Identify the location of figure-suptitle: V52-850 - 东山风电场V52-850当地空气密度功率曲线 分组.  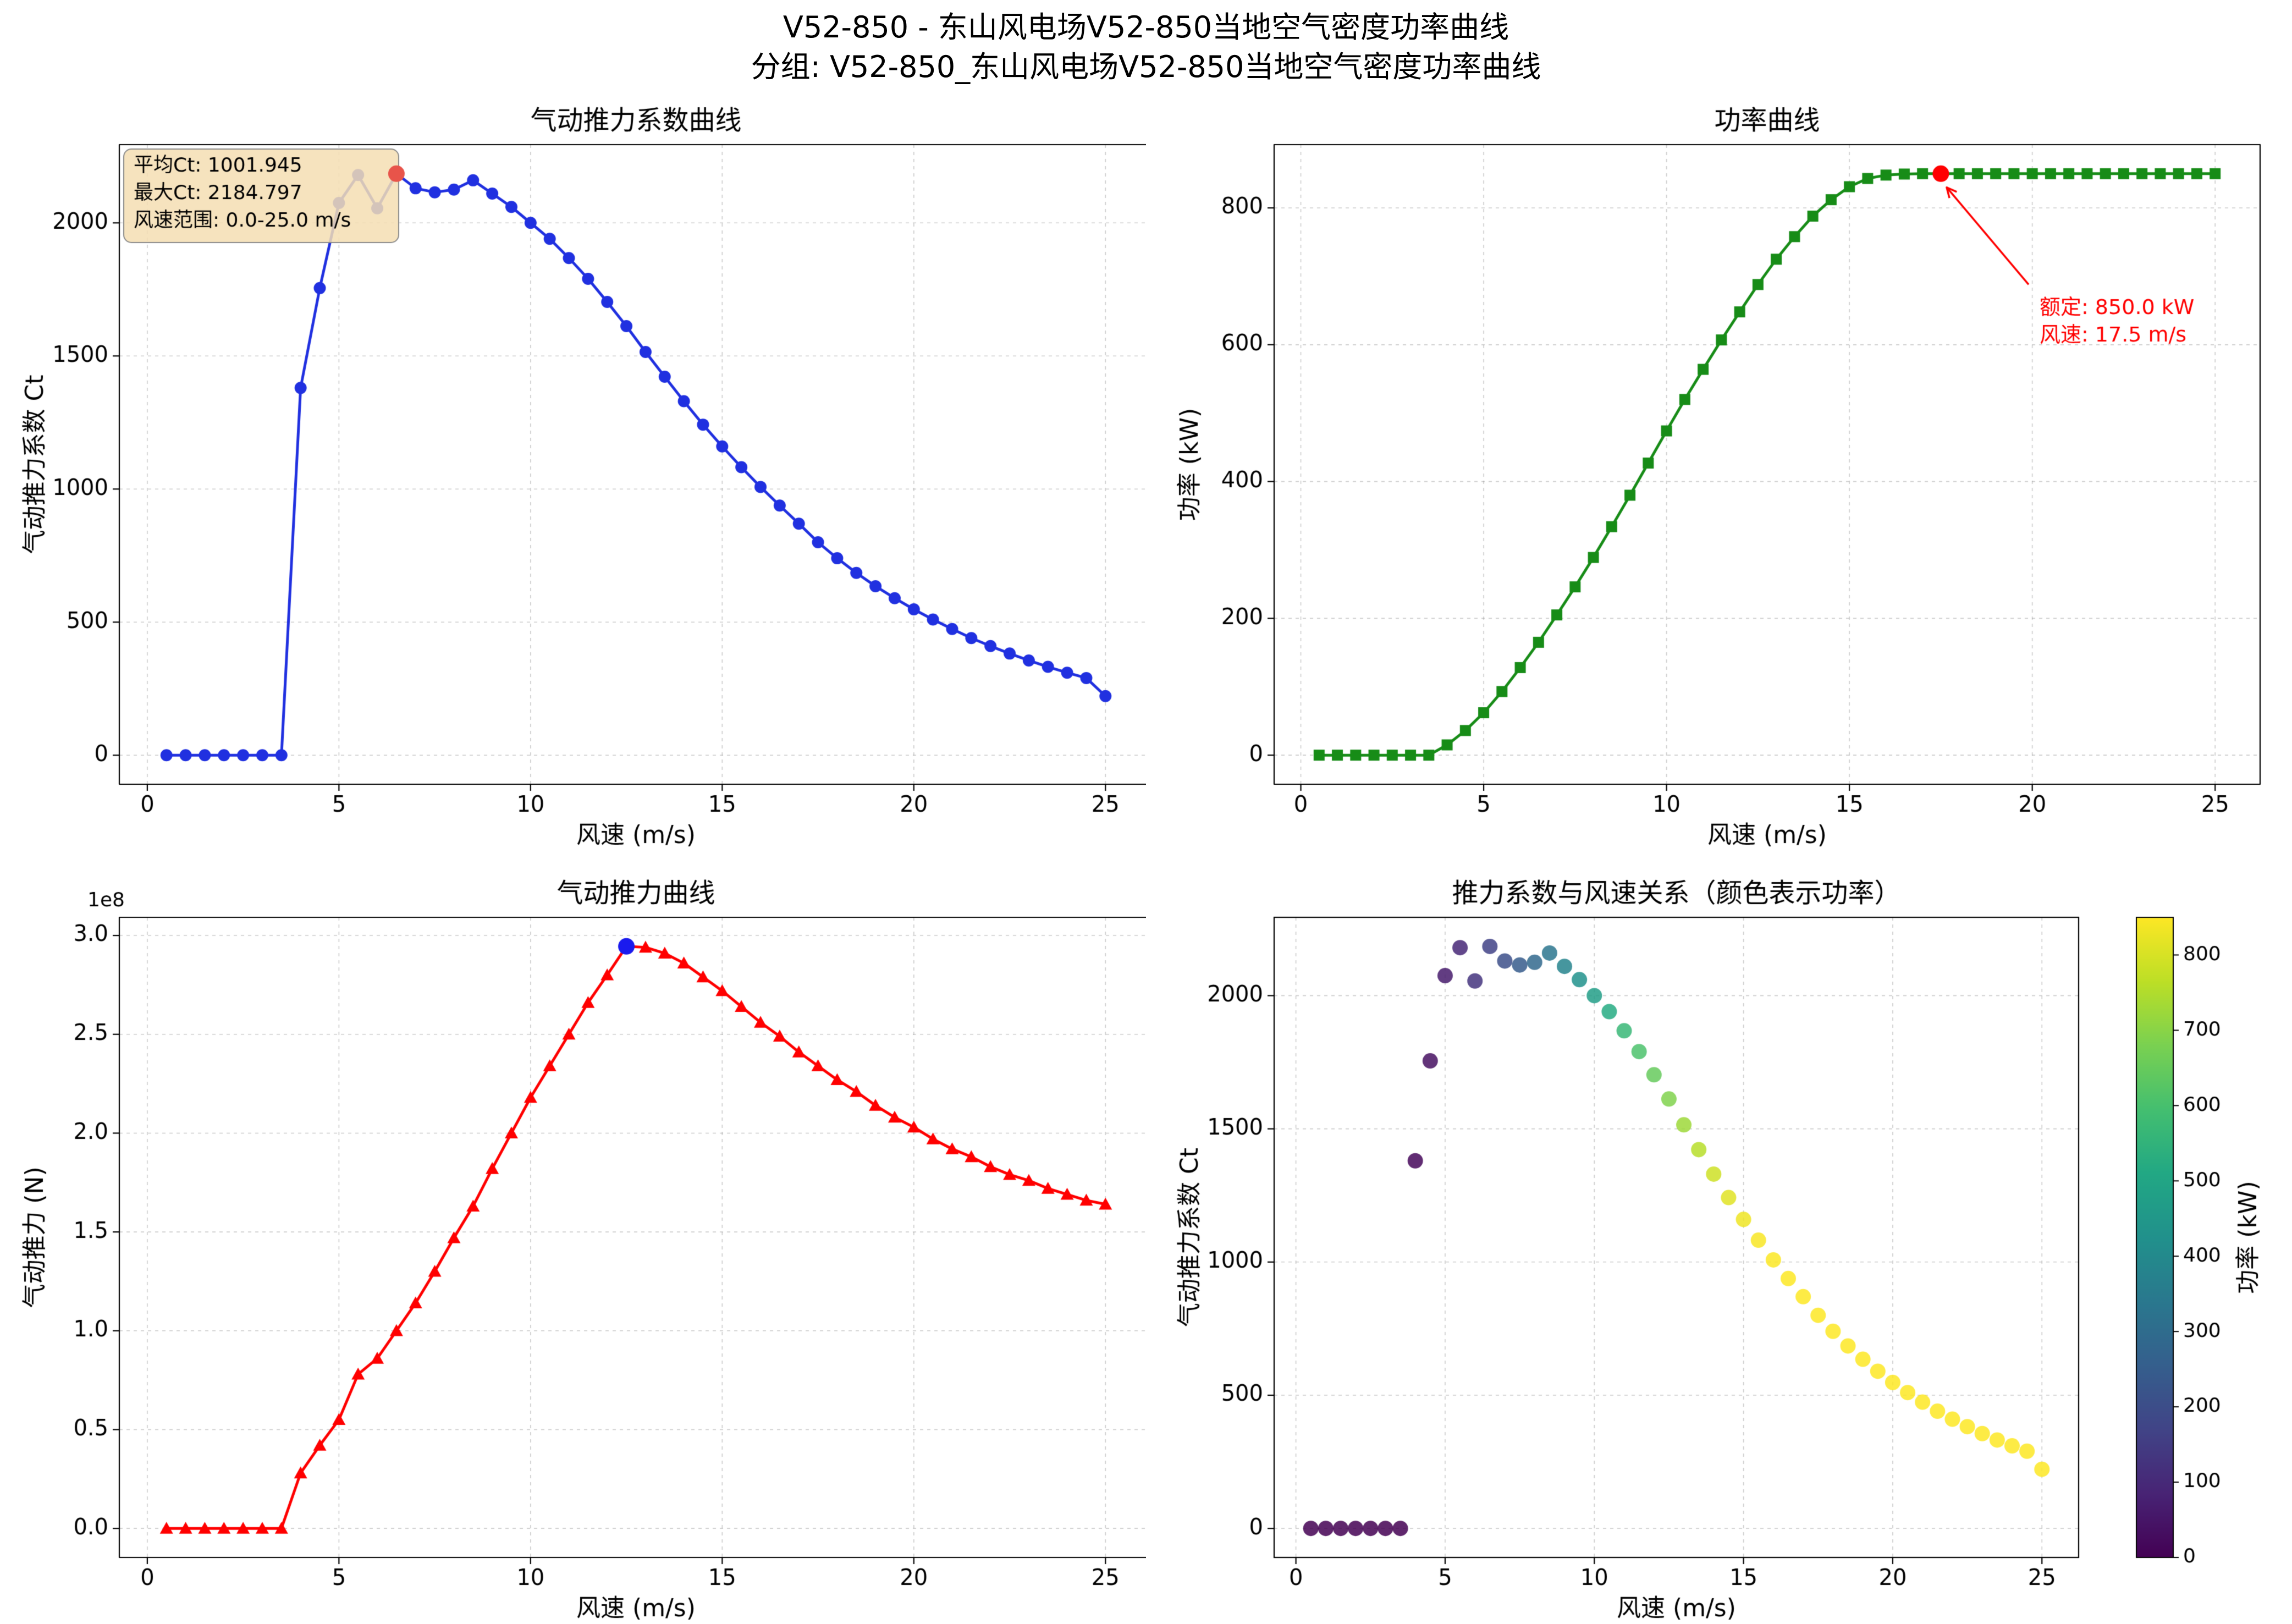
(1146, 47).